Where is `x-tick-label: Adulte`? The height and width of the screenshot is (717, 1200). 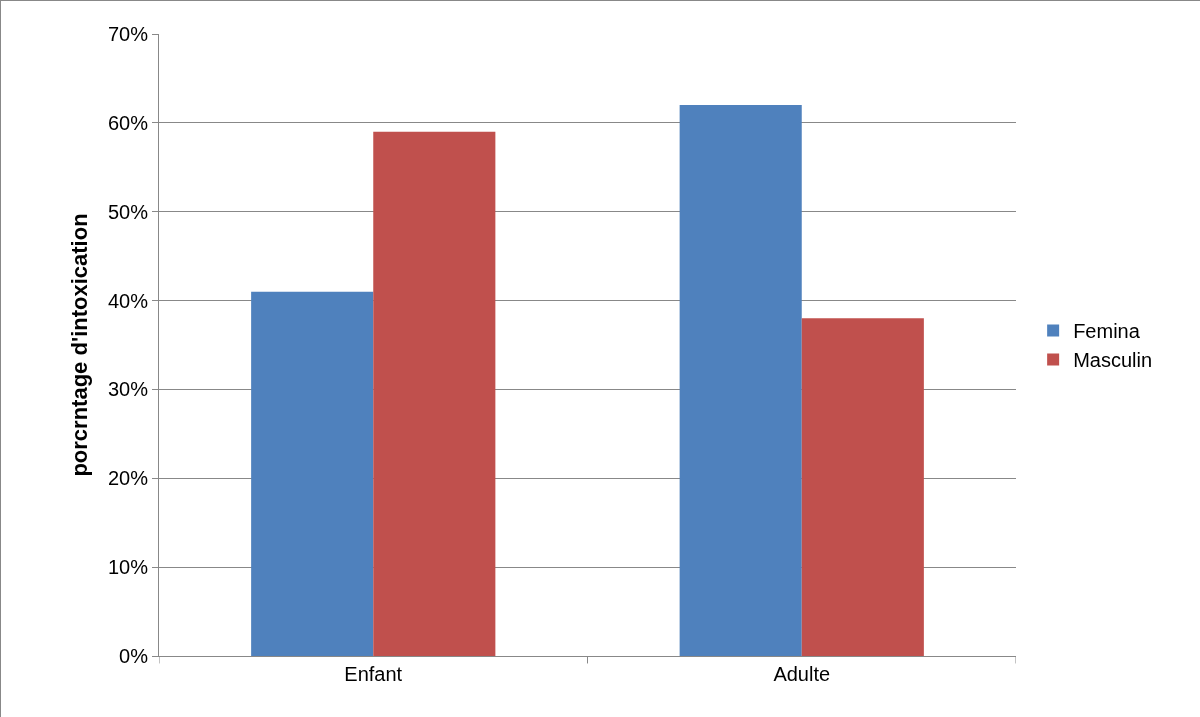 x-tick-label: Adulte is located at coordinates (802, 674).